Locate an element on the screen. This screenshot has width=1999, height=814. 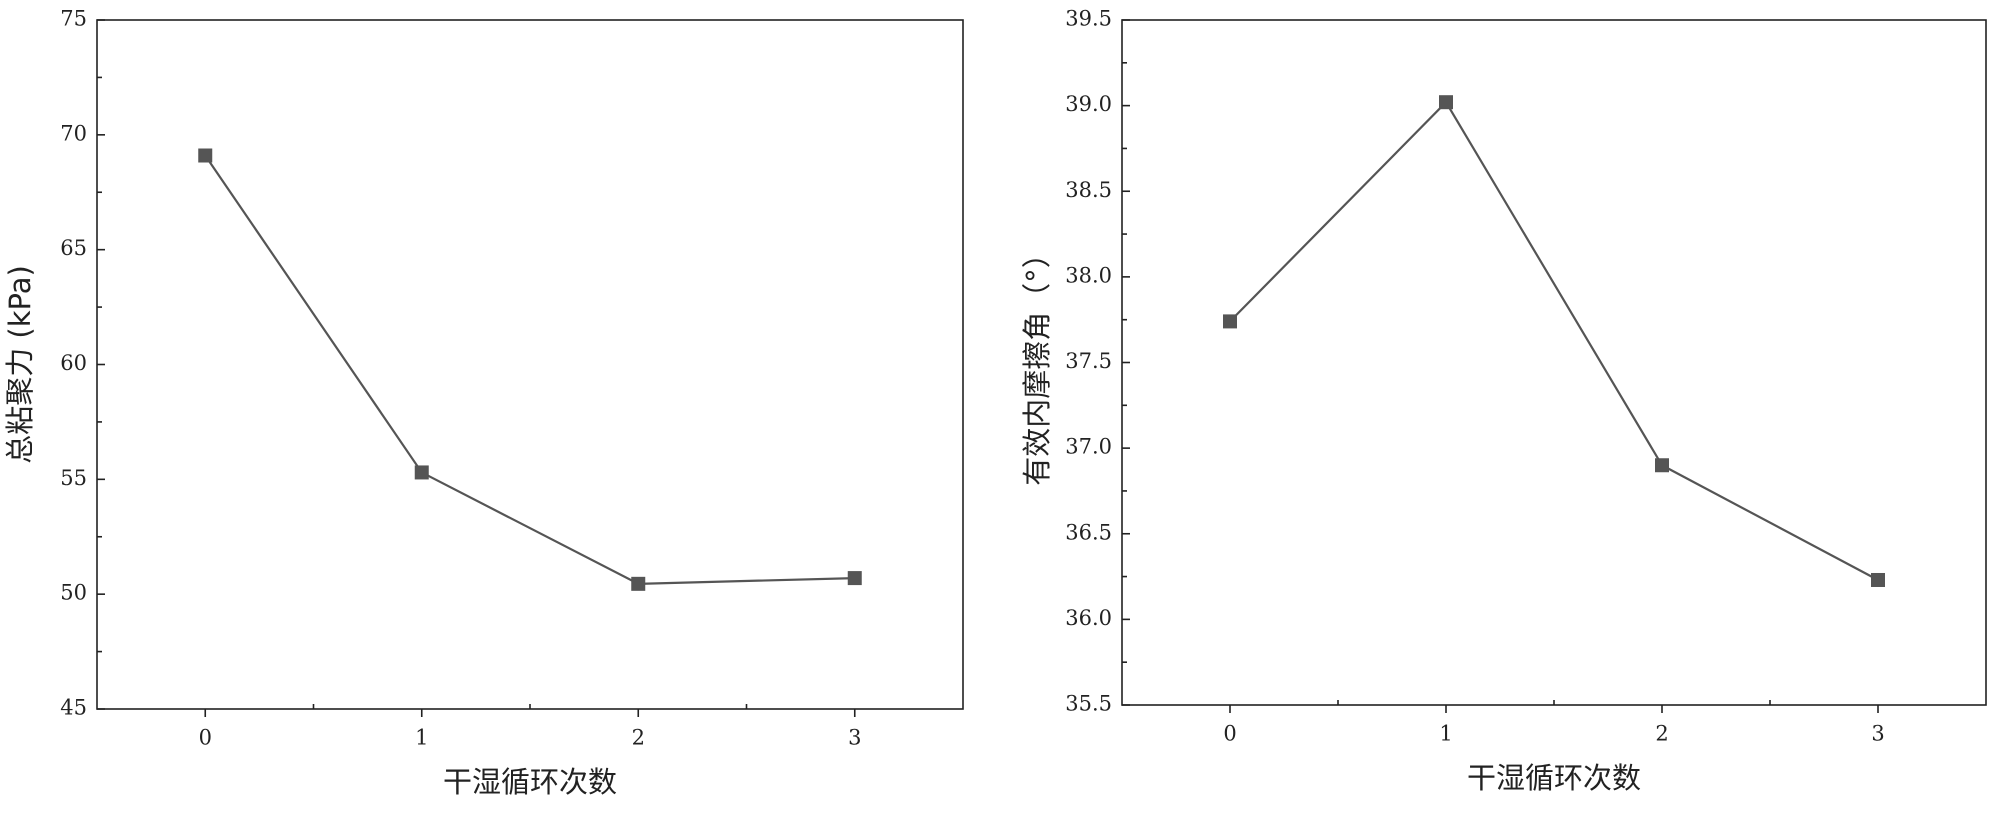
y-tick-label: 65 is located at coordinates (73, 248).